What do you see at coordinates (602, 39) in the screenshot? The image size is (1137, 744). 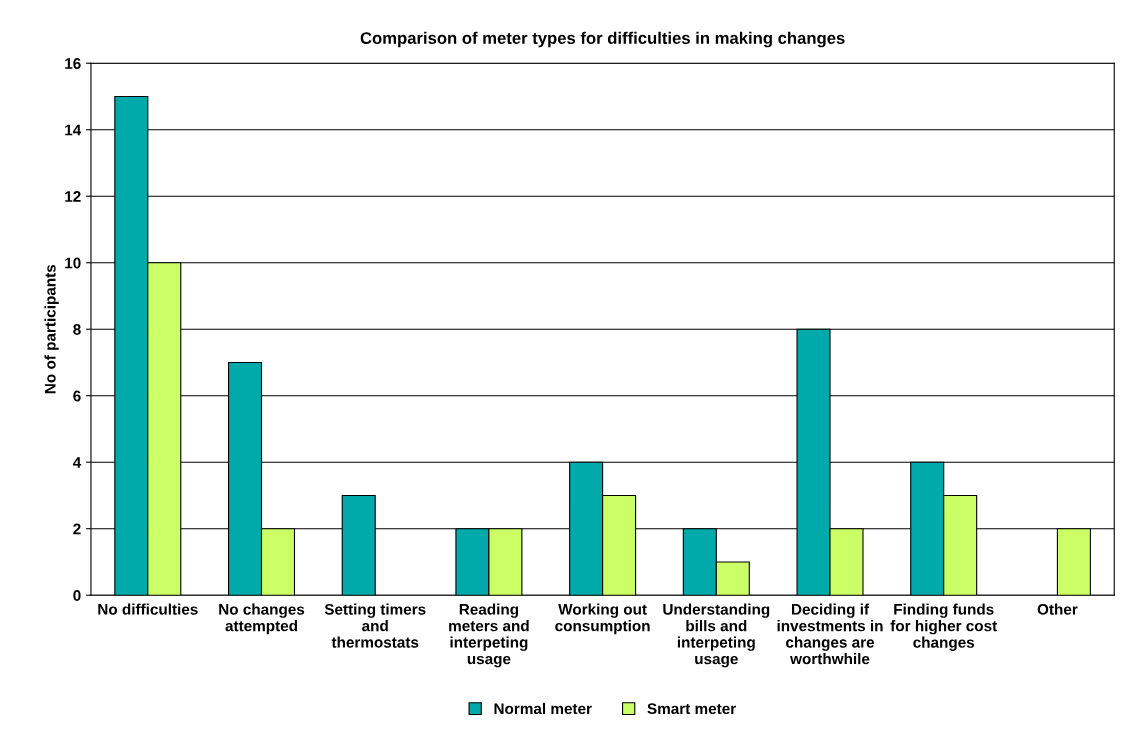 I see `chart-title: Comparison of meter types for difficulties in making changes` at bounding box center [602, 39].